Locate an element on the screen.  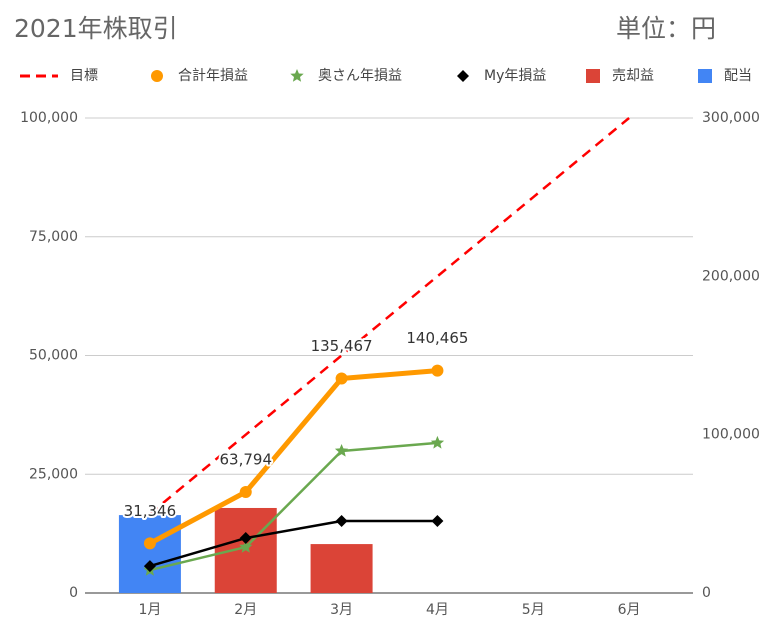
unit-label: 単位：円 is located at coordinates (666, 28).